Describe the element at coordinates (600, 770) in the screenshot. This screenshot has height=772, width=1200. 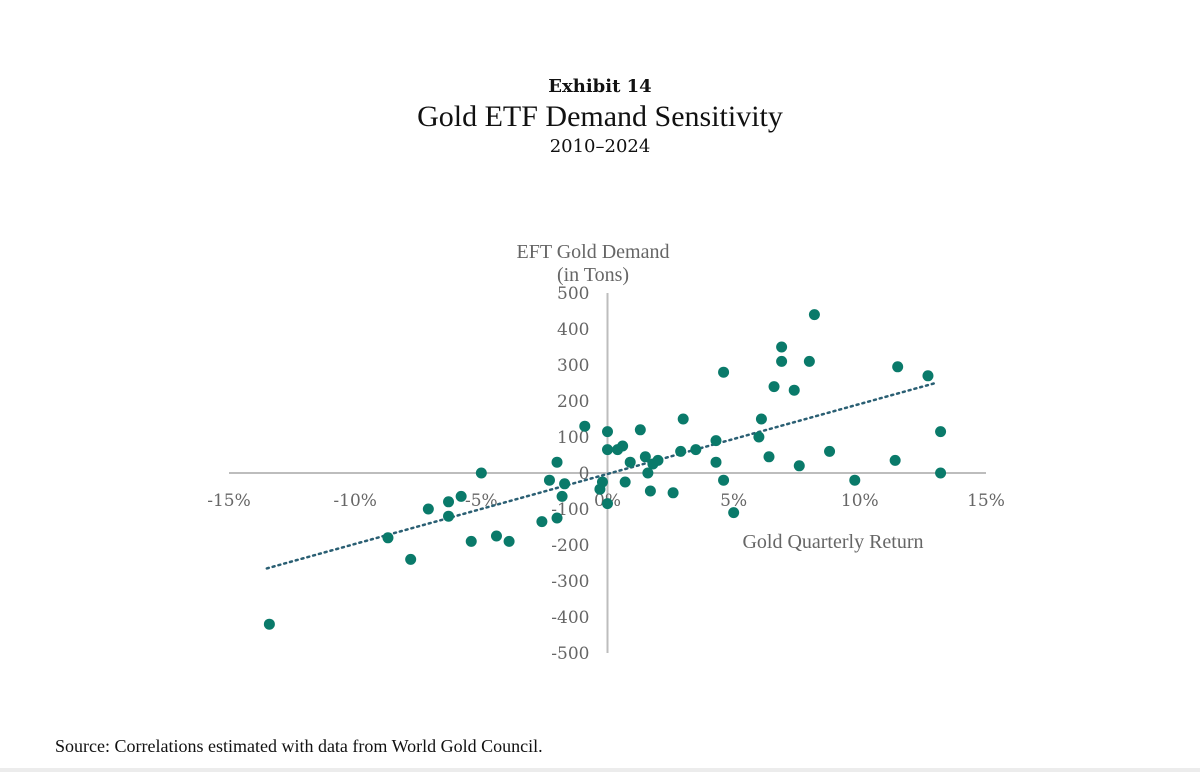
I see `bottom-divider` at that location.